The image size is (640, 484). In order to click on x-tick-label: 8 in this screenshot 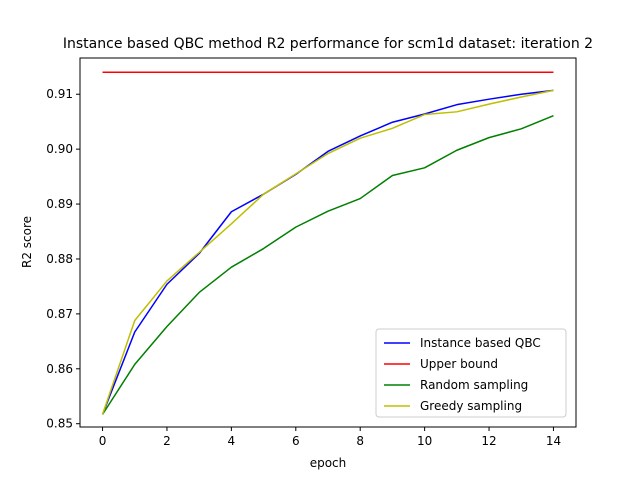, I will do `click(360, 441)`.